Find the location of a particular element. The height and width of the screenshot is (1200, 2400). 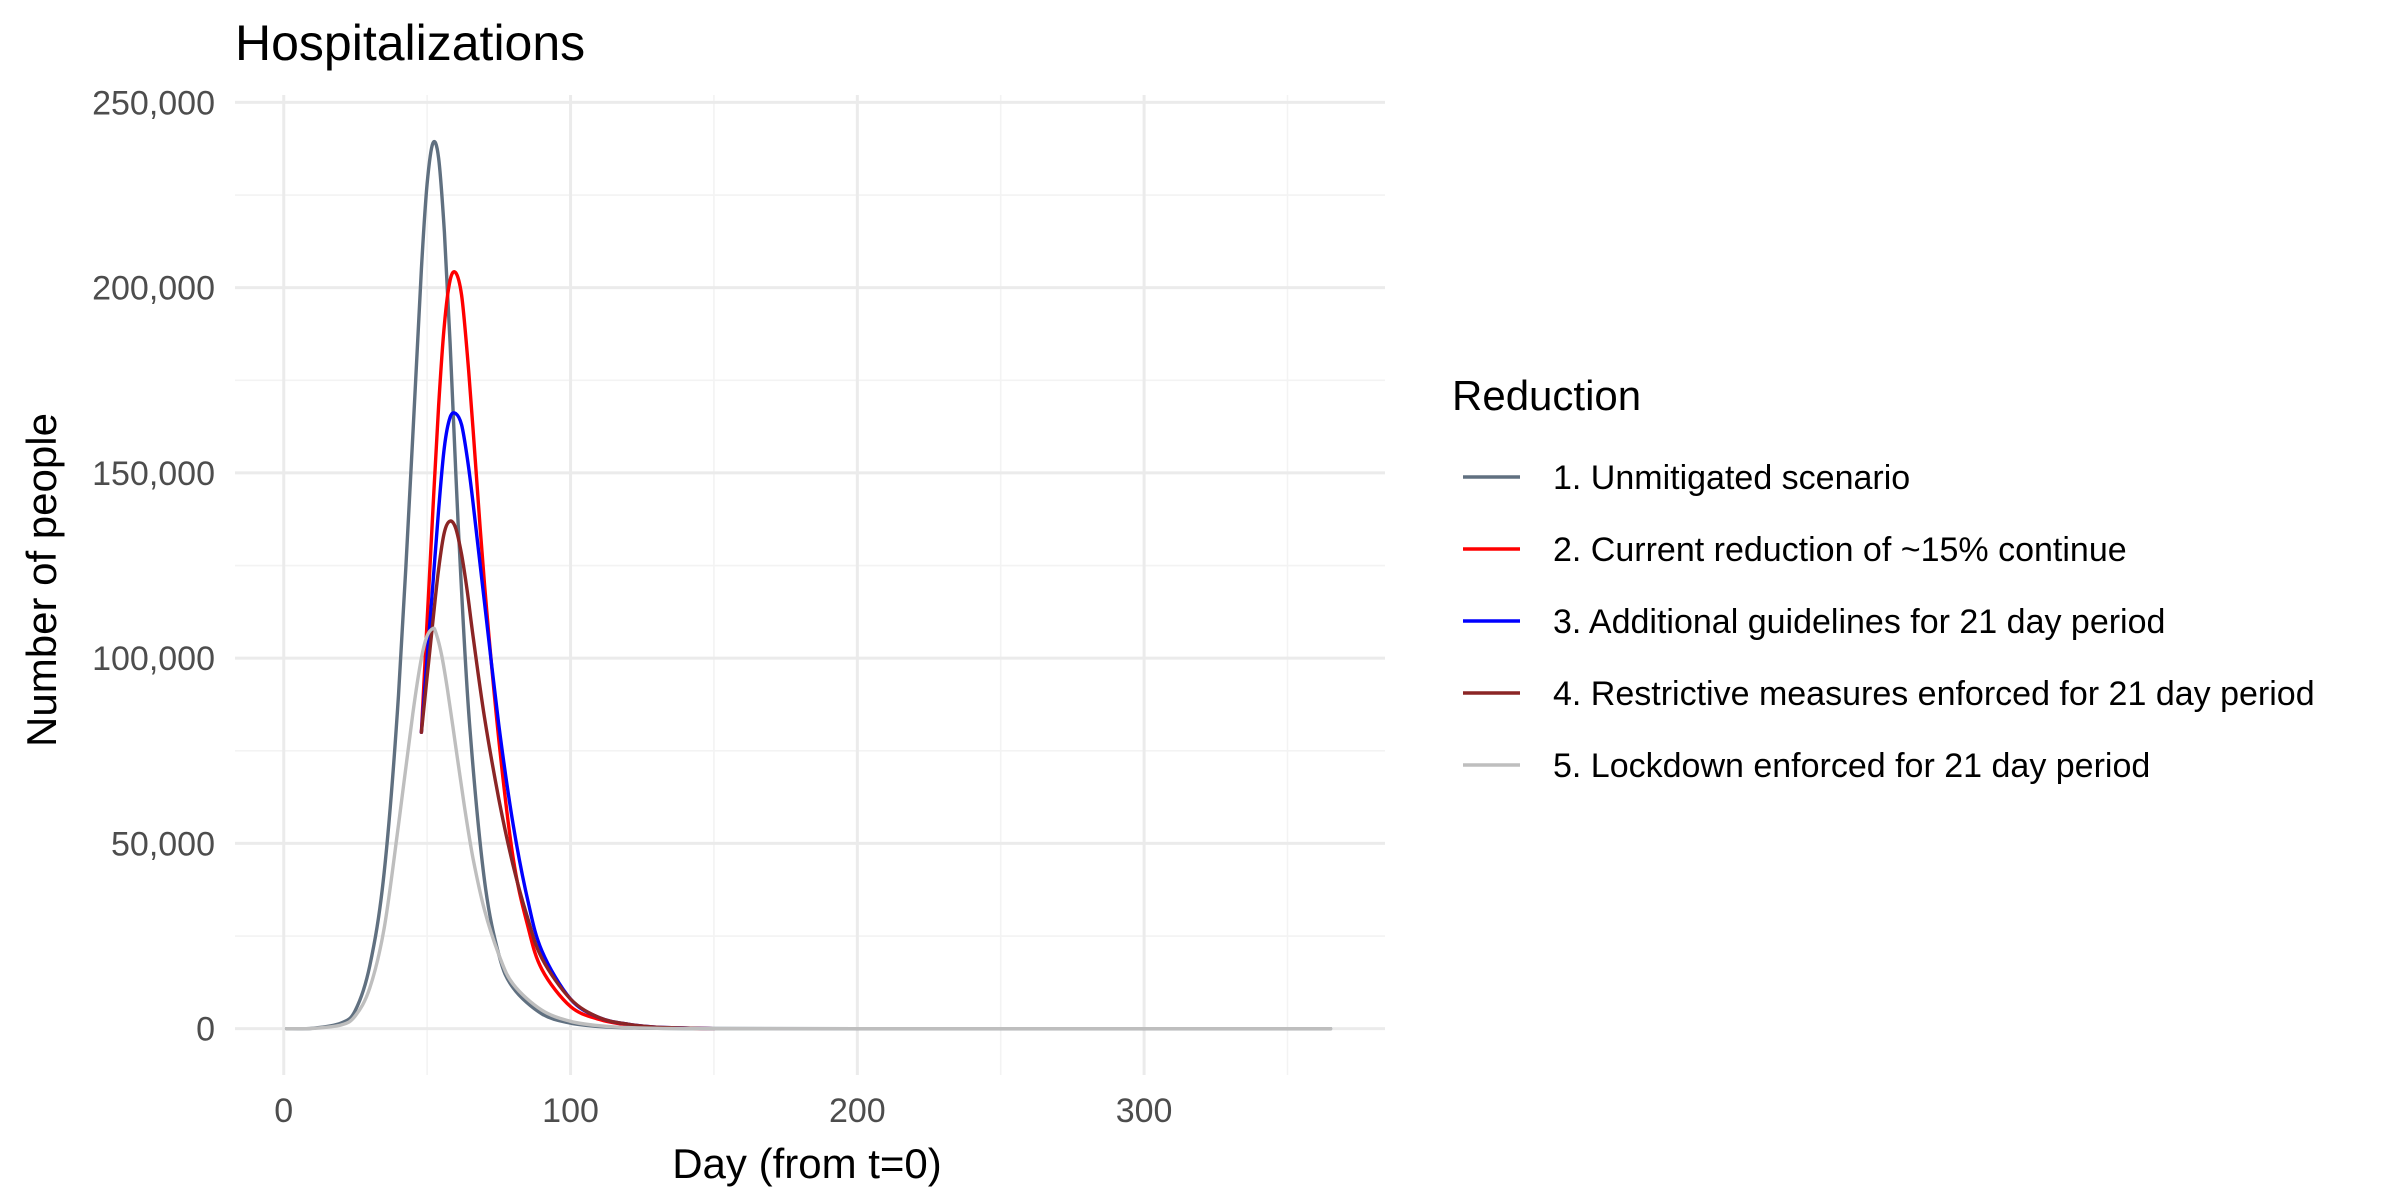

legend-title: Reduction is located at coordinates (1546, 395).